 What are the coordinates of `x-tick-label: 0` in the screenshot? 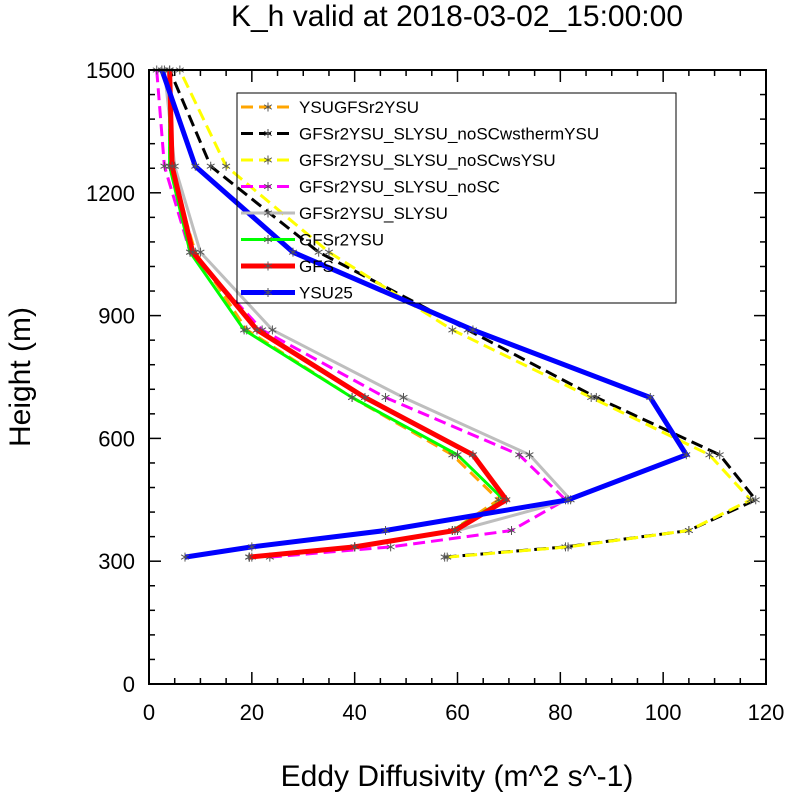 It's located at (149, 712).